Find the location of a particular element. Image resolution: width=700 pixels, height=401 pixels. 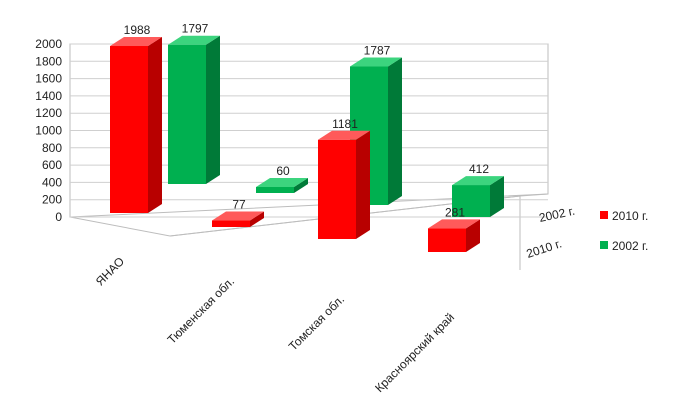

depth-label: 2010 г. is located at coordinates (544, 248).